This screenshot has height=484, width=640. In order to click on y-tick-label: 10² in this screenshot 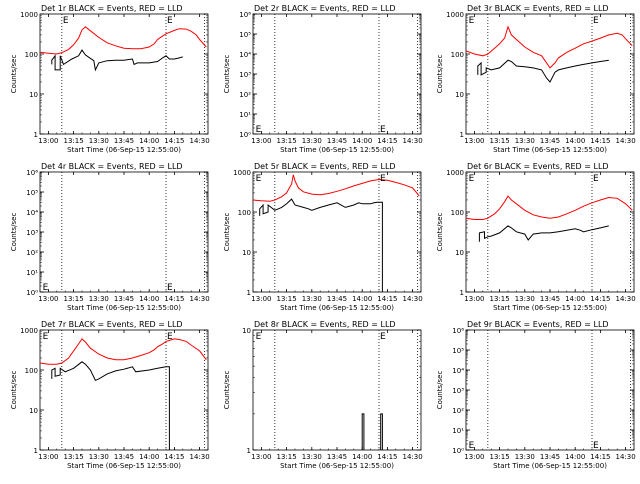, I will do `click(32, 253)`.